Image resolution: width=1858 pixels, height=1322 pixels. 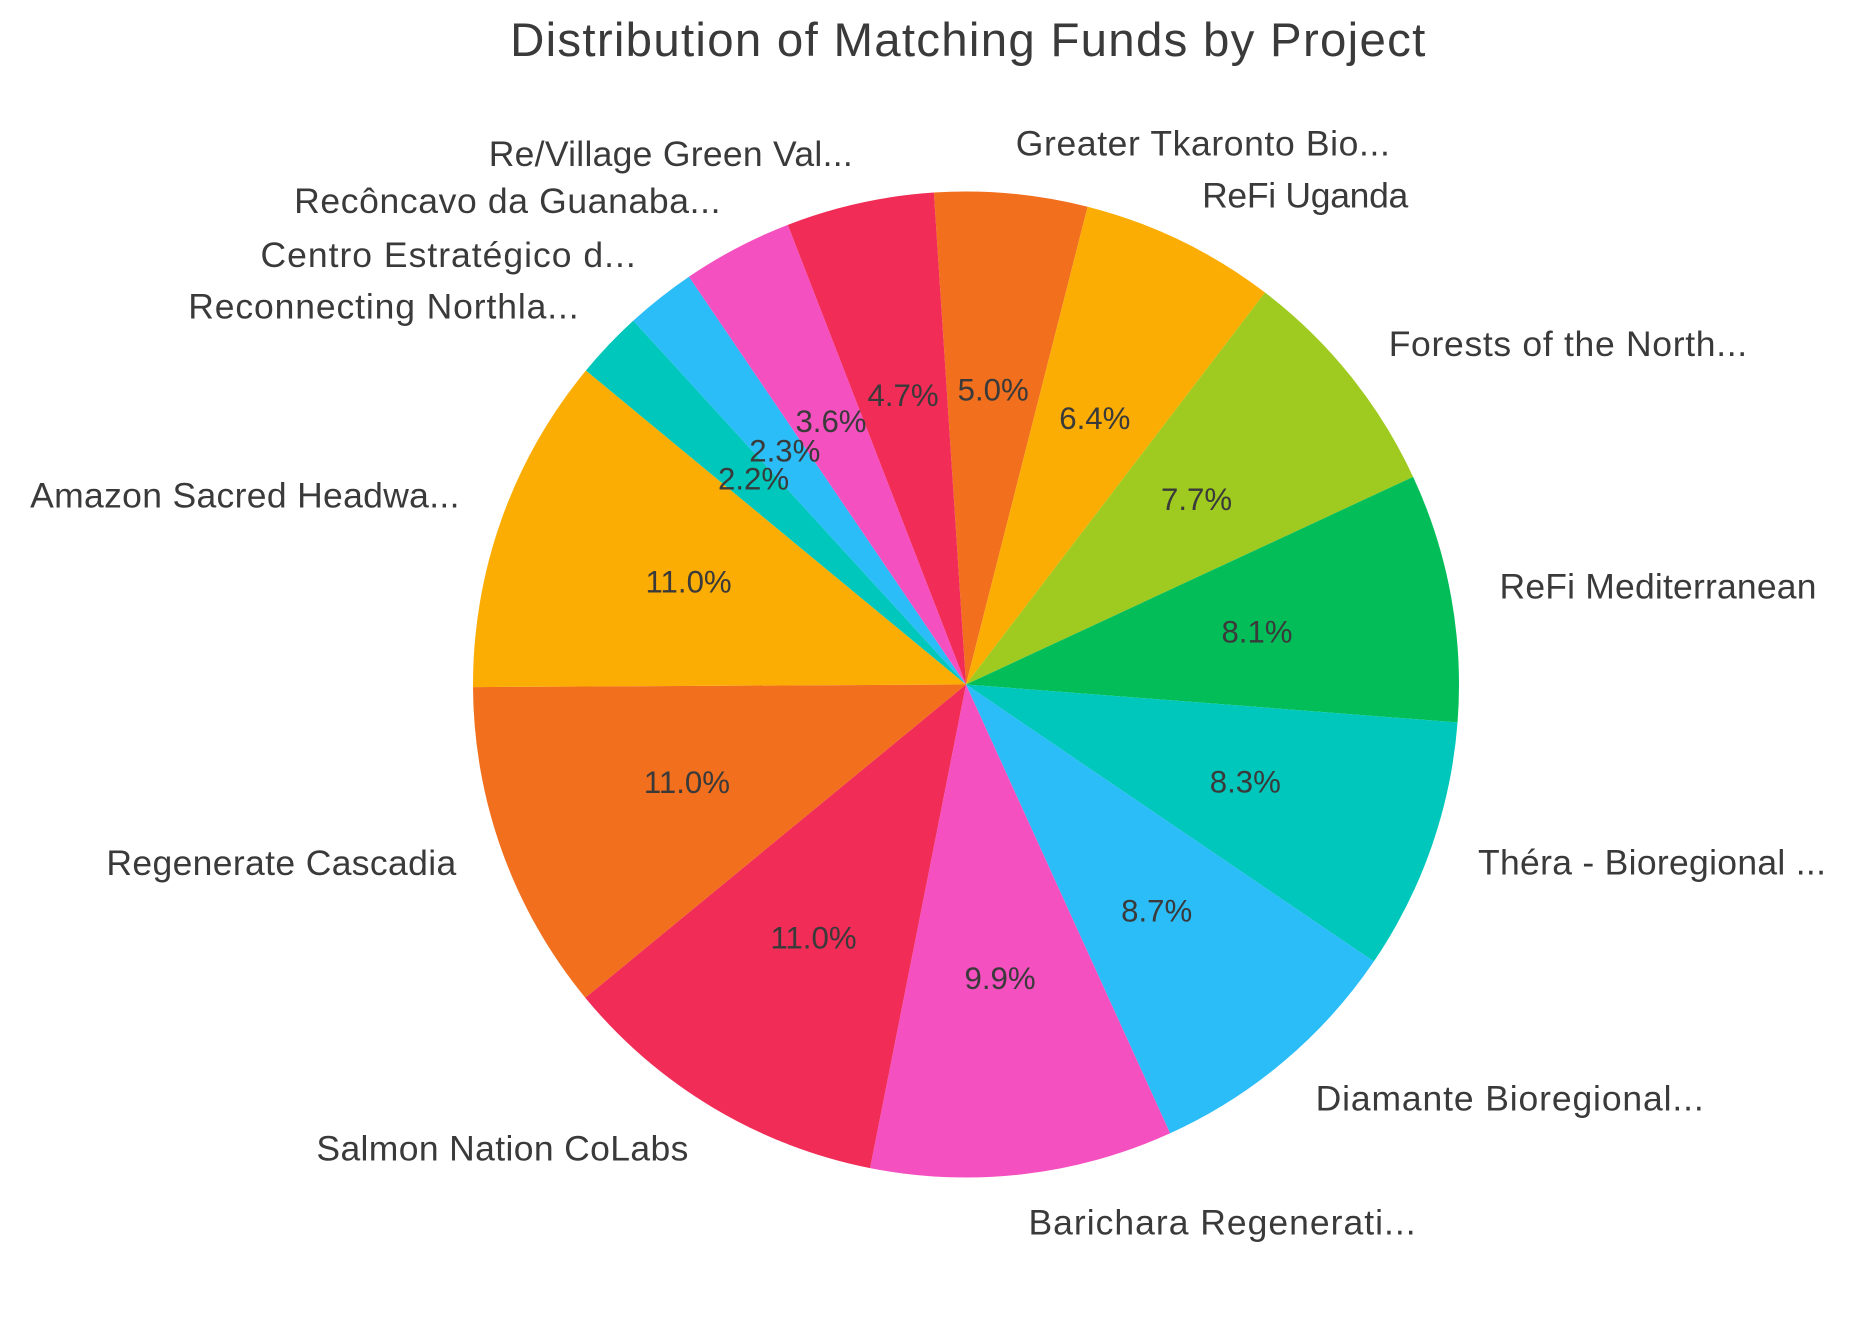 I want to click on svg-text: 8.3%, so click(x=1245, y=782).